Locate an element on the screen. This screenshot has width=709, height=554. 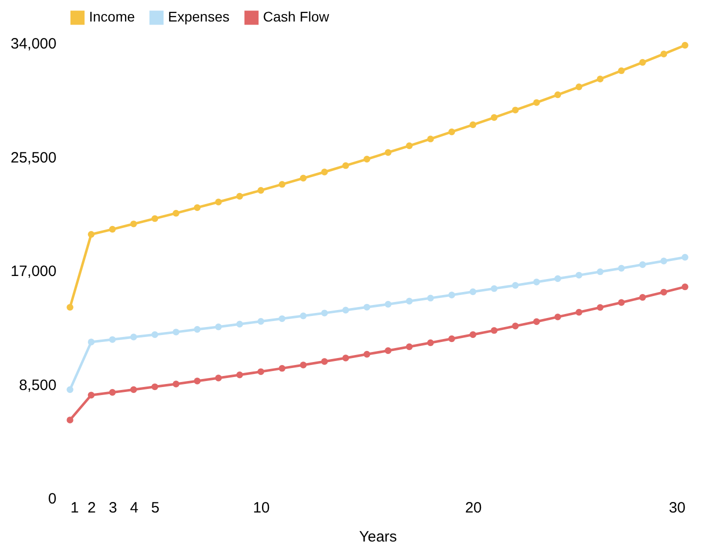
y-tick-label: 0 is located at coordinates (52, 499).